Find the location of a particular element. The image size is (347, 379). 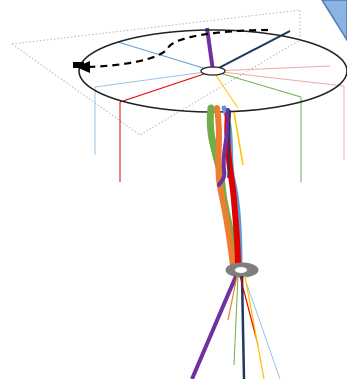

spoke-light-blue is located at coordinates (165, 56).